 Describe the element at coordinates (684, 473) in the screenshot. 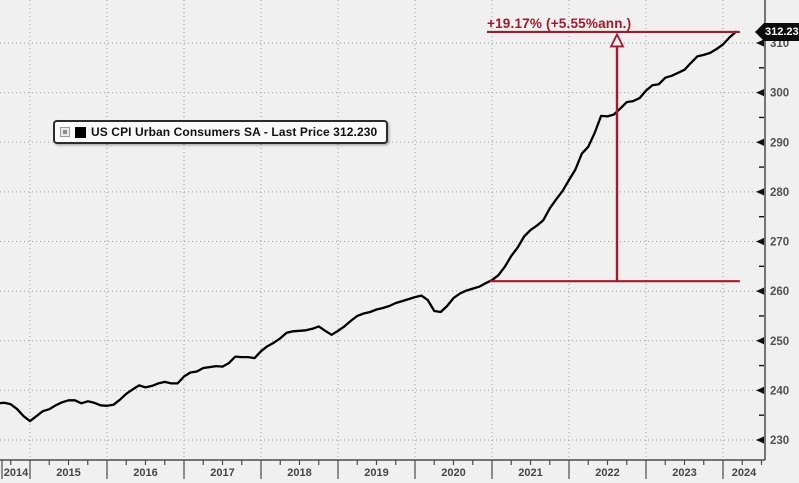

I see `x-axis-year-label: 2023` at that location.